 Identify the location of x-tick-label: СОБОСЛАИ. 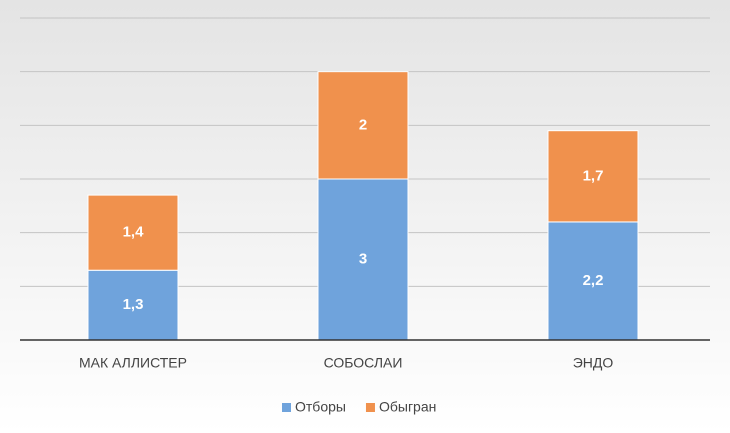
(363, 363).